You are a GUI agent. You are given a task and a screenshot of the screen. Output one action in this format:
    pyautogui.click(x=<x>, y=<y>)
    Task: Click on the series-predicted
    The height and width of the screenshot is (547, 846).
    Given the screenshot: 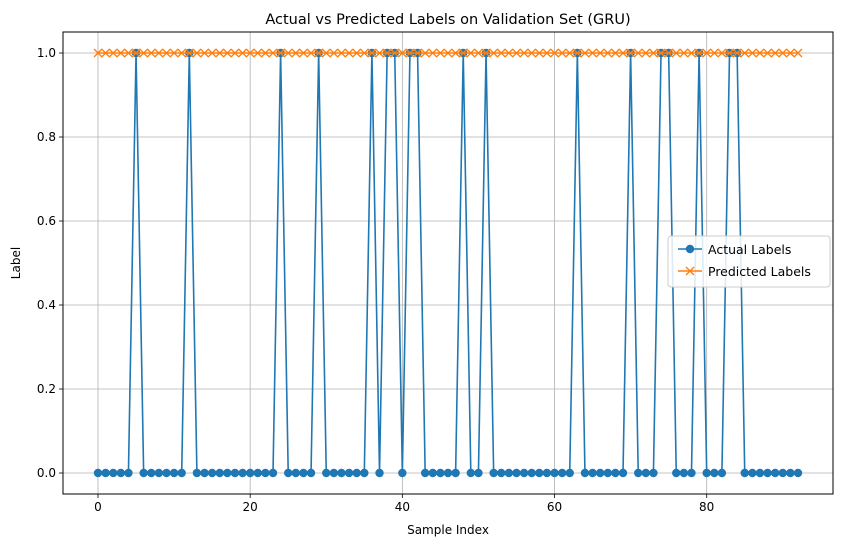 What is the action you would take?
    pyautogui.click(x=448, y=53)
    